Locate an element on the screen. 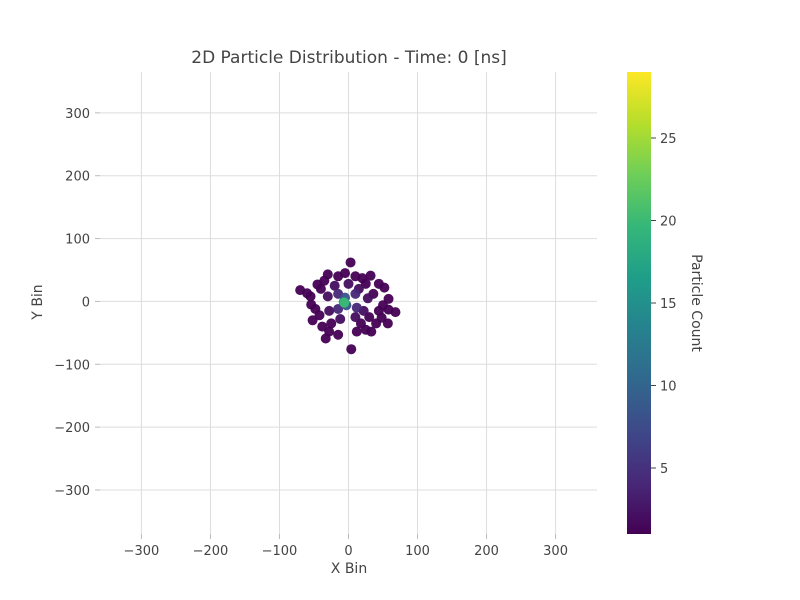  x-tick-label: −200 is located at coordinates (211, 551).